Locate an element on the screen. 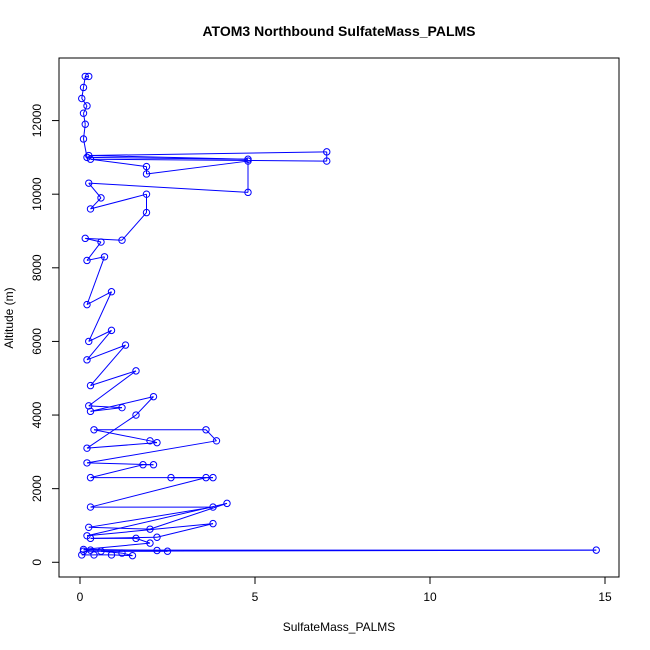 This screenshot has height=650, width=650. y-axis: 0 2000 4000 6000 8000 10000 12000 is located at coordinates (45, 335).